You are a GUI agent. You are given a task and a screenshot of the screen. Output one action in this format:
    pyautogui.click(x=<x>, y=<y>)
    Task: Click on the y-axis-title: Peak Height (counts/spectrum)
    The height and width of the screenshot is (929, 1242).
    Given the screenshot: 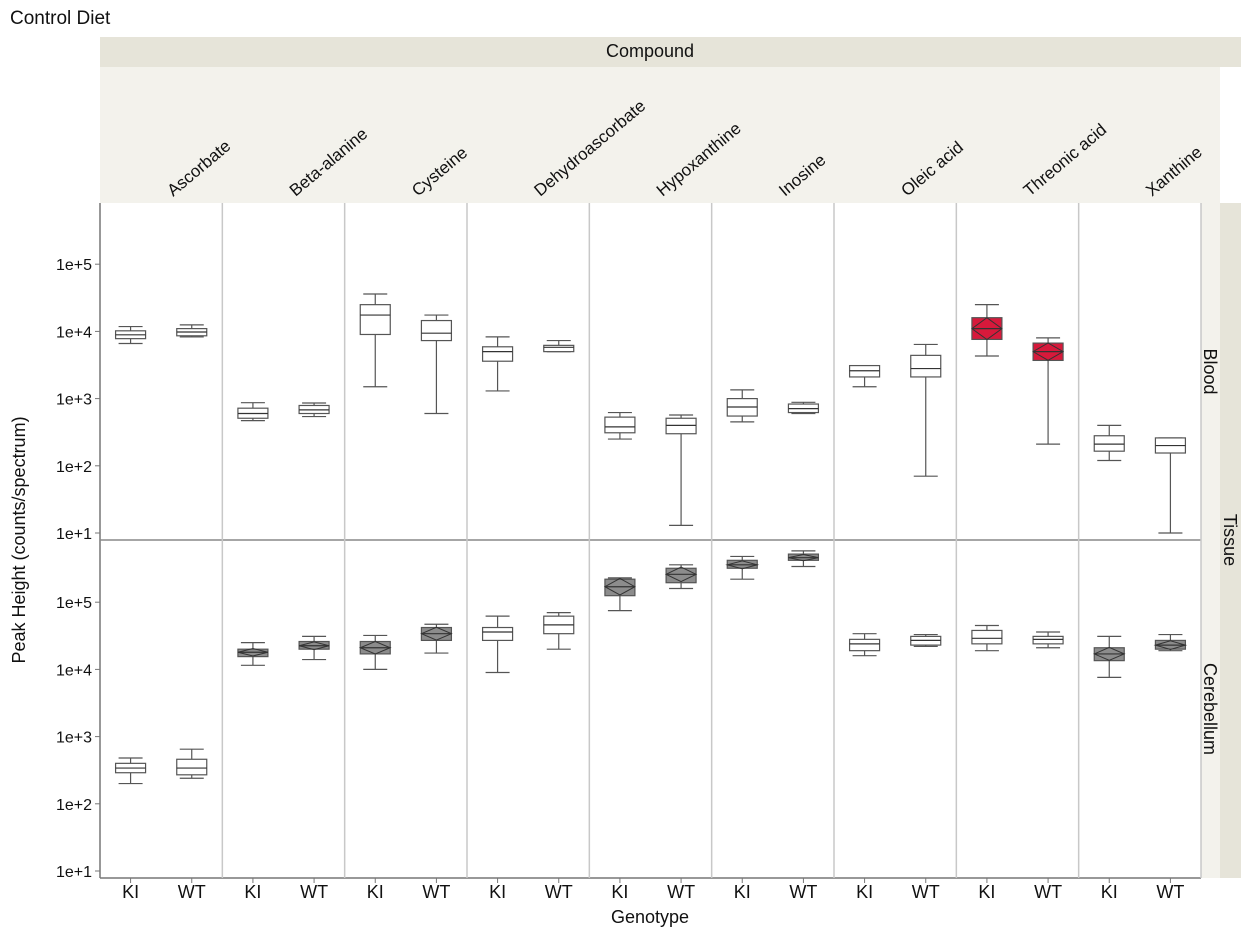 What is the action you would take?
    pyautogui.click(x=19, y=539)
    